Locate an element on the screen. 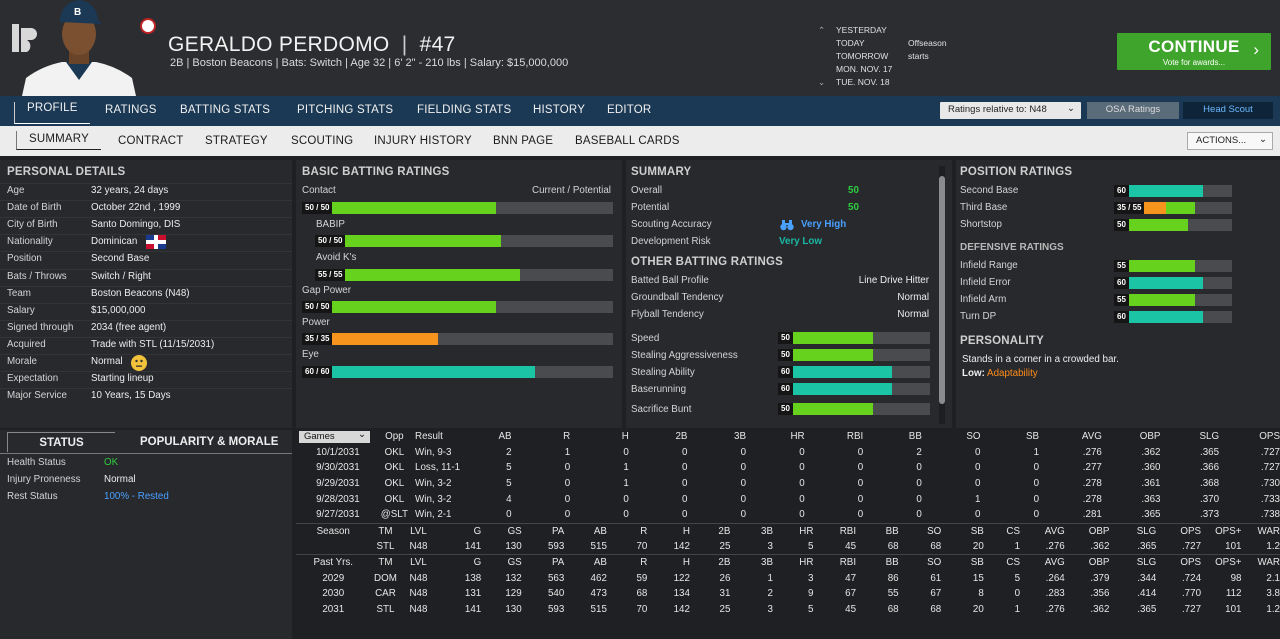 This screenshot has width=1280, height=639. subtab-contract: CONTRACT is located at coordinates (151, 141).